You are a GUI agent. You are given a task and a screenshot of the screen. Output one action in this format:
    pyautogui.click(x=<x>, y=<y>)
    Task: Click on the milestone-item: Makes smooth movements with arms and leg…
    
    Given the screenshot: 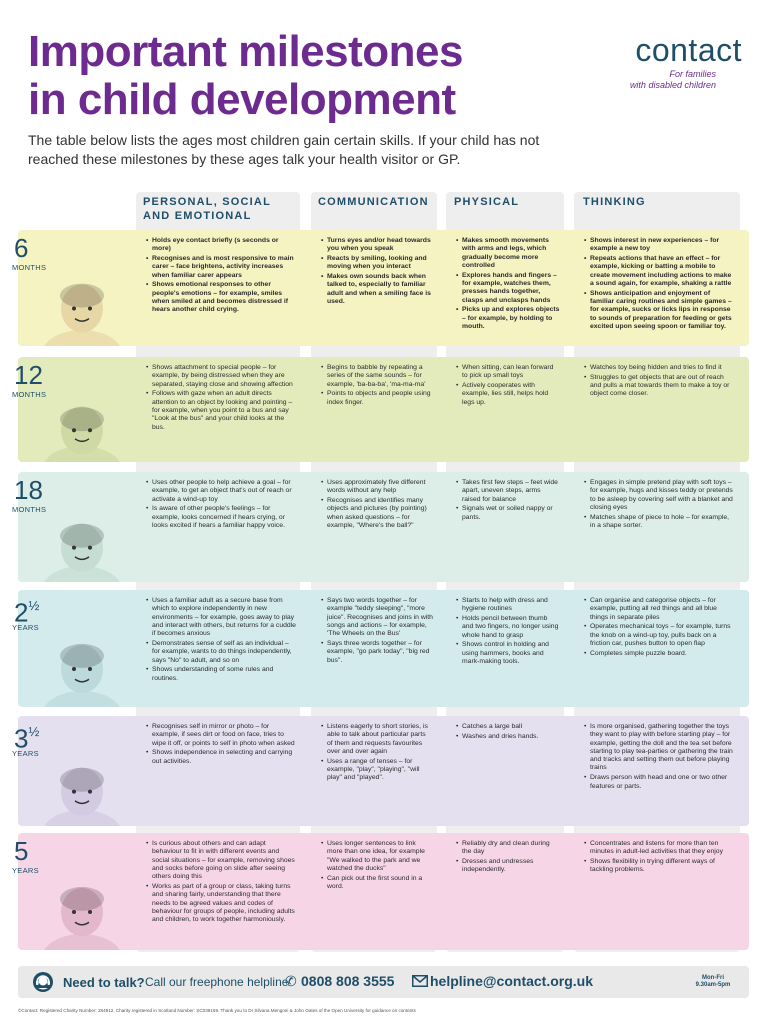 What is the action you would take?
    pyautogui.click(x=508, y=253)
    